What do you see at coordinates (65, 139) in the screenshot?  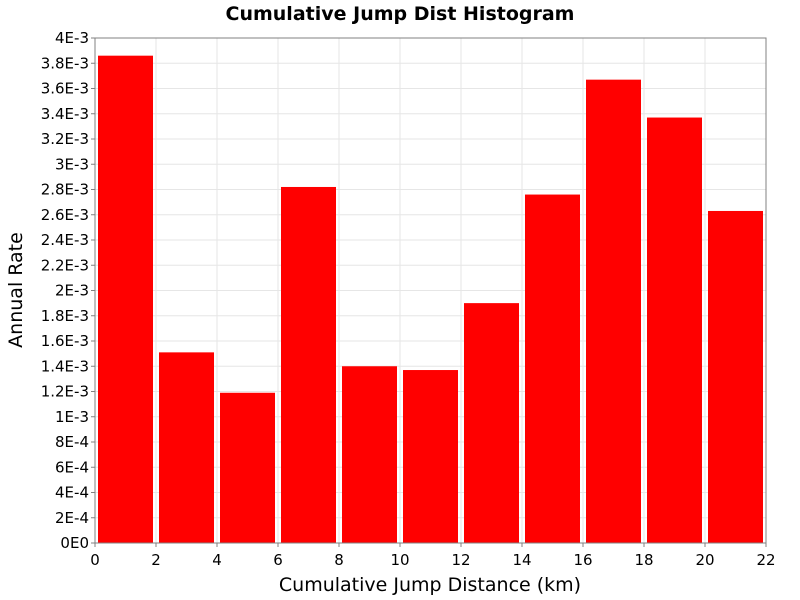 I see `y-tick-label: 3.2E-3` at bounding box center [65, 139].